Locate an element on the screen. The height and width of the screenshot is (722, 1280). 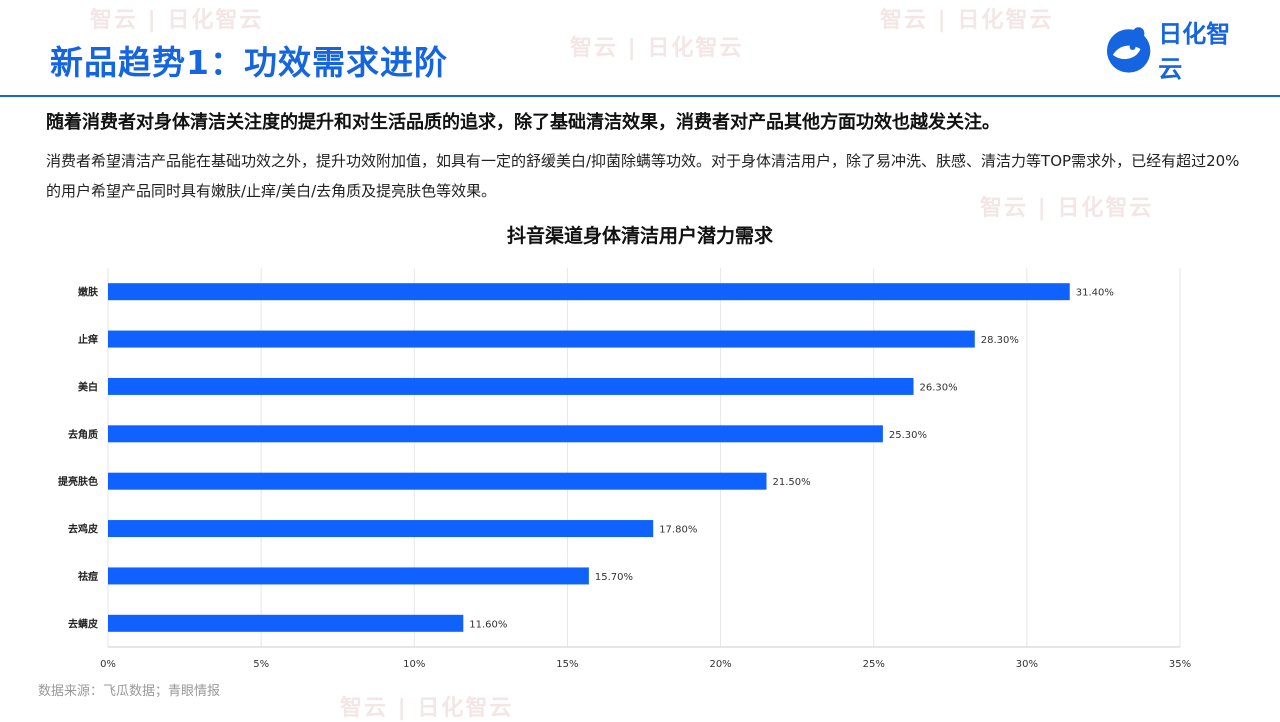
data-label: 21.50% is located at coordinates (792, 482).